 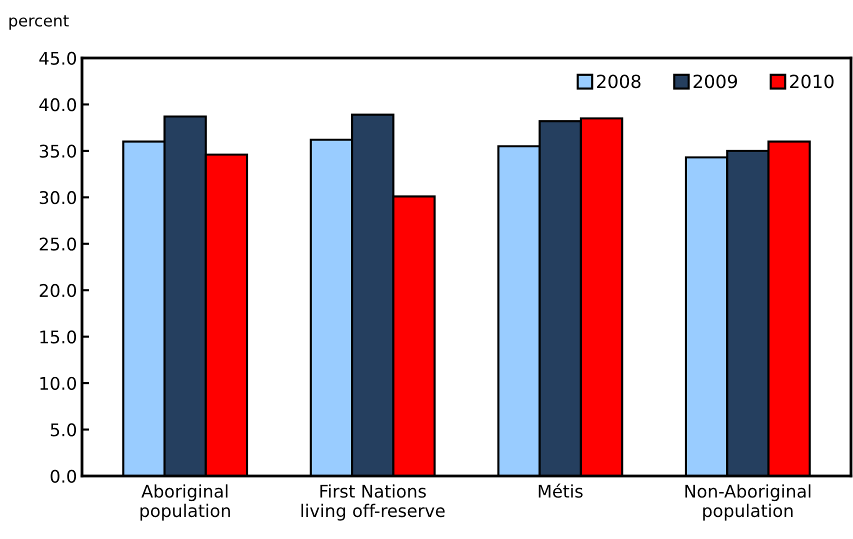 I want to click on y-tick-label: 40.0, so click(x=57, y=105).